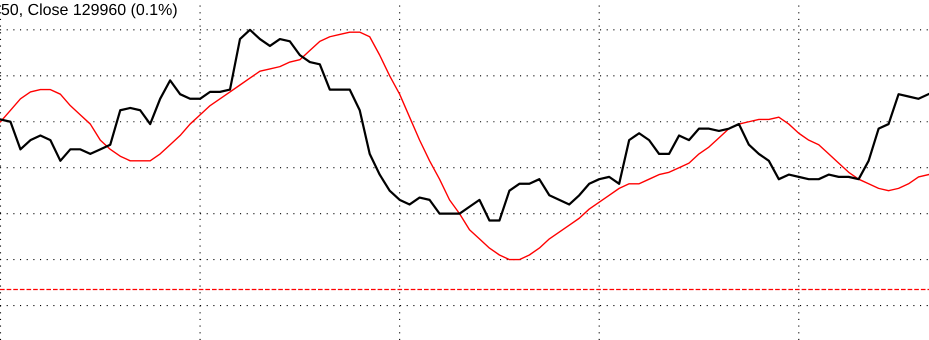 This screenshot has height=340, width=929. I want to click on chart-title: 50, Close 129960 (0.1%), so click(89, 10).